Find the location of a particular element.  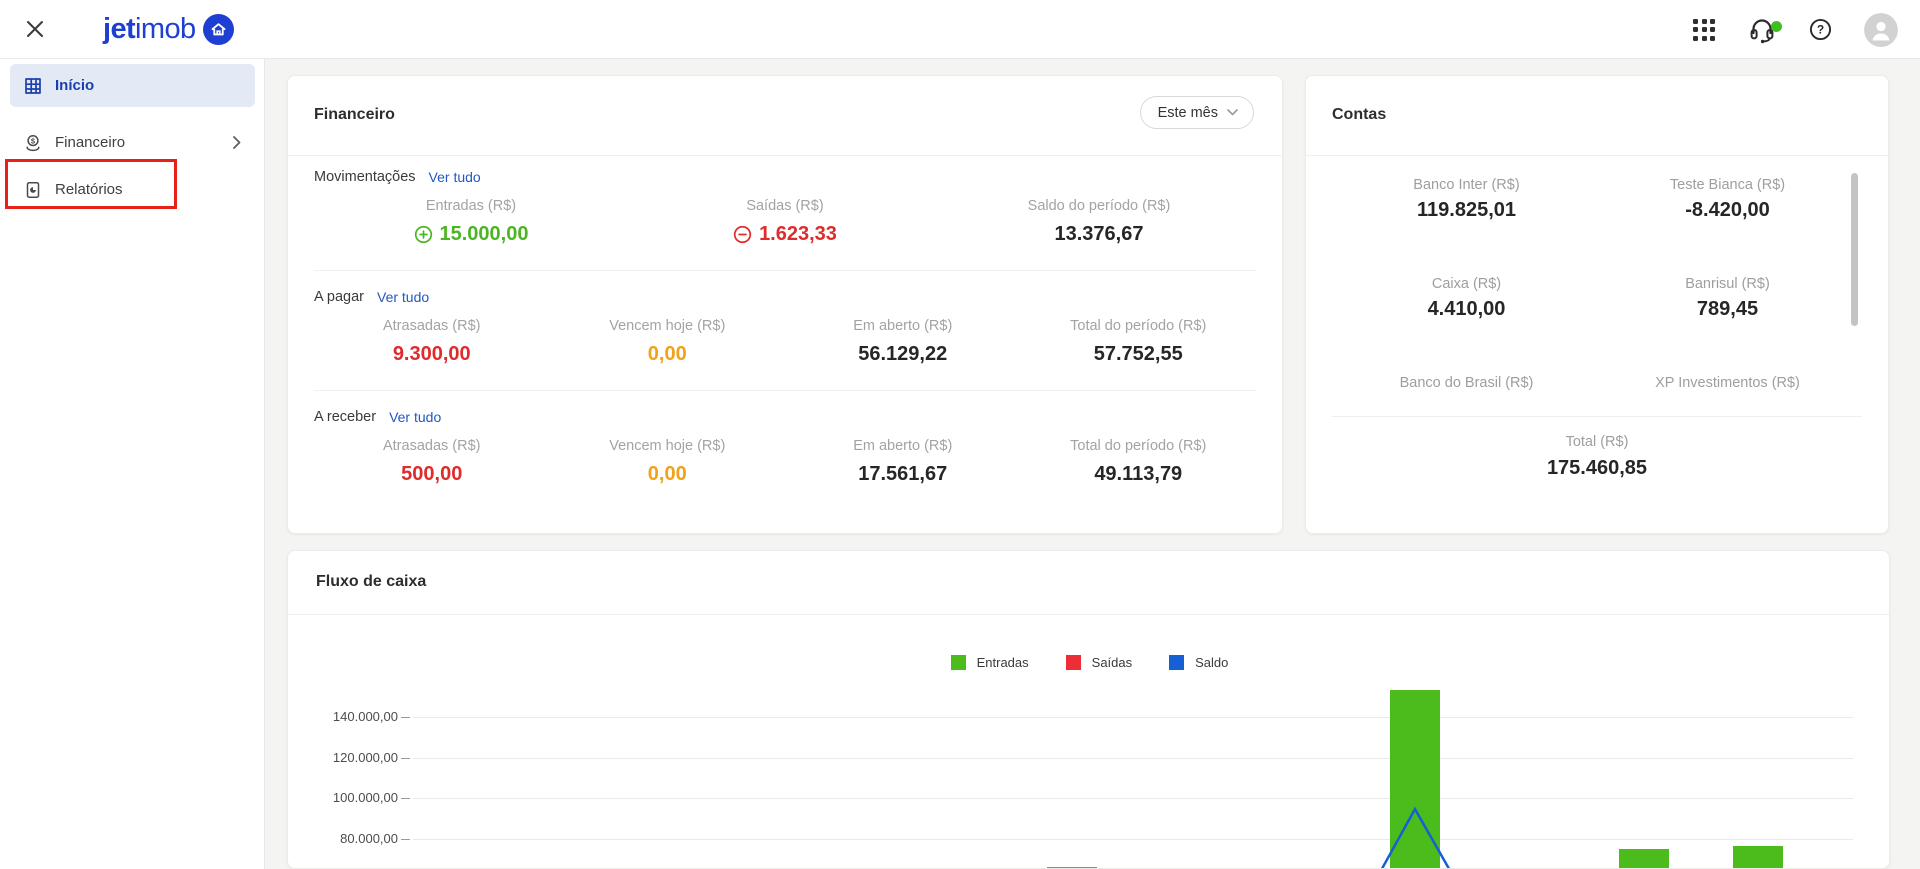

stat-total-periodo: Total do período (R$) 57.752,55 is located at coordinates (1138, 341).